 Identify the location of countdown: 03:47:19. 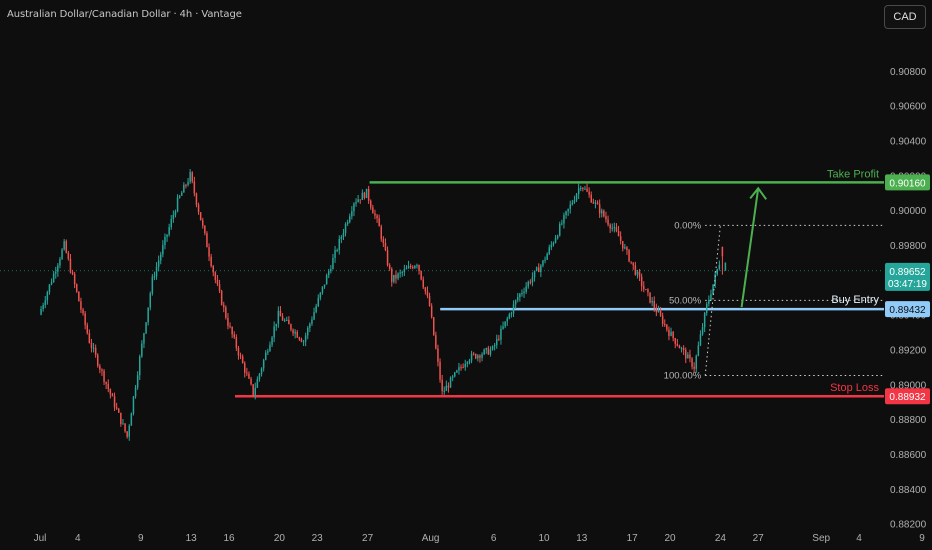
(907, 284).